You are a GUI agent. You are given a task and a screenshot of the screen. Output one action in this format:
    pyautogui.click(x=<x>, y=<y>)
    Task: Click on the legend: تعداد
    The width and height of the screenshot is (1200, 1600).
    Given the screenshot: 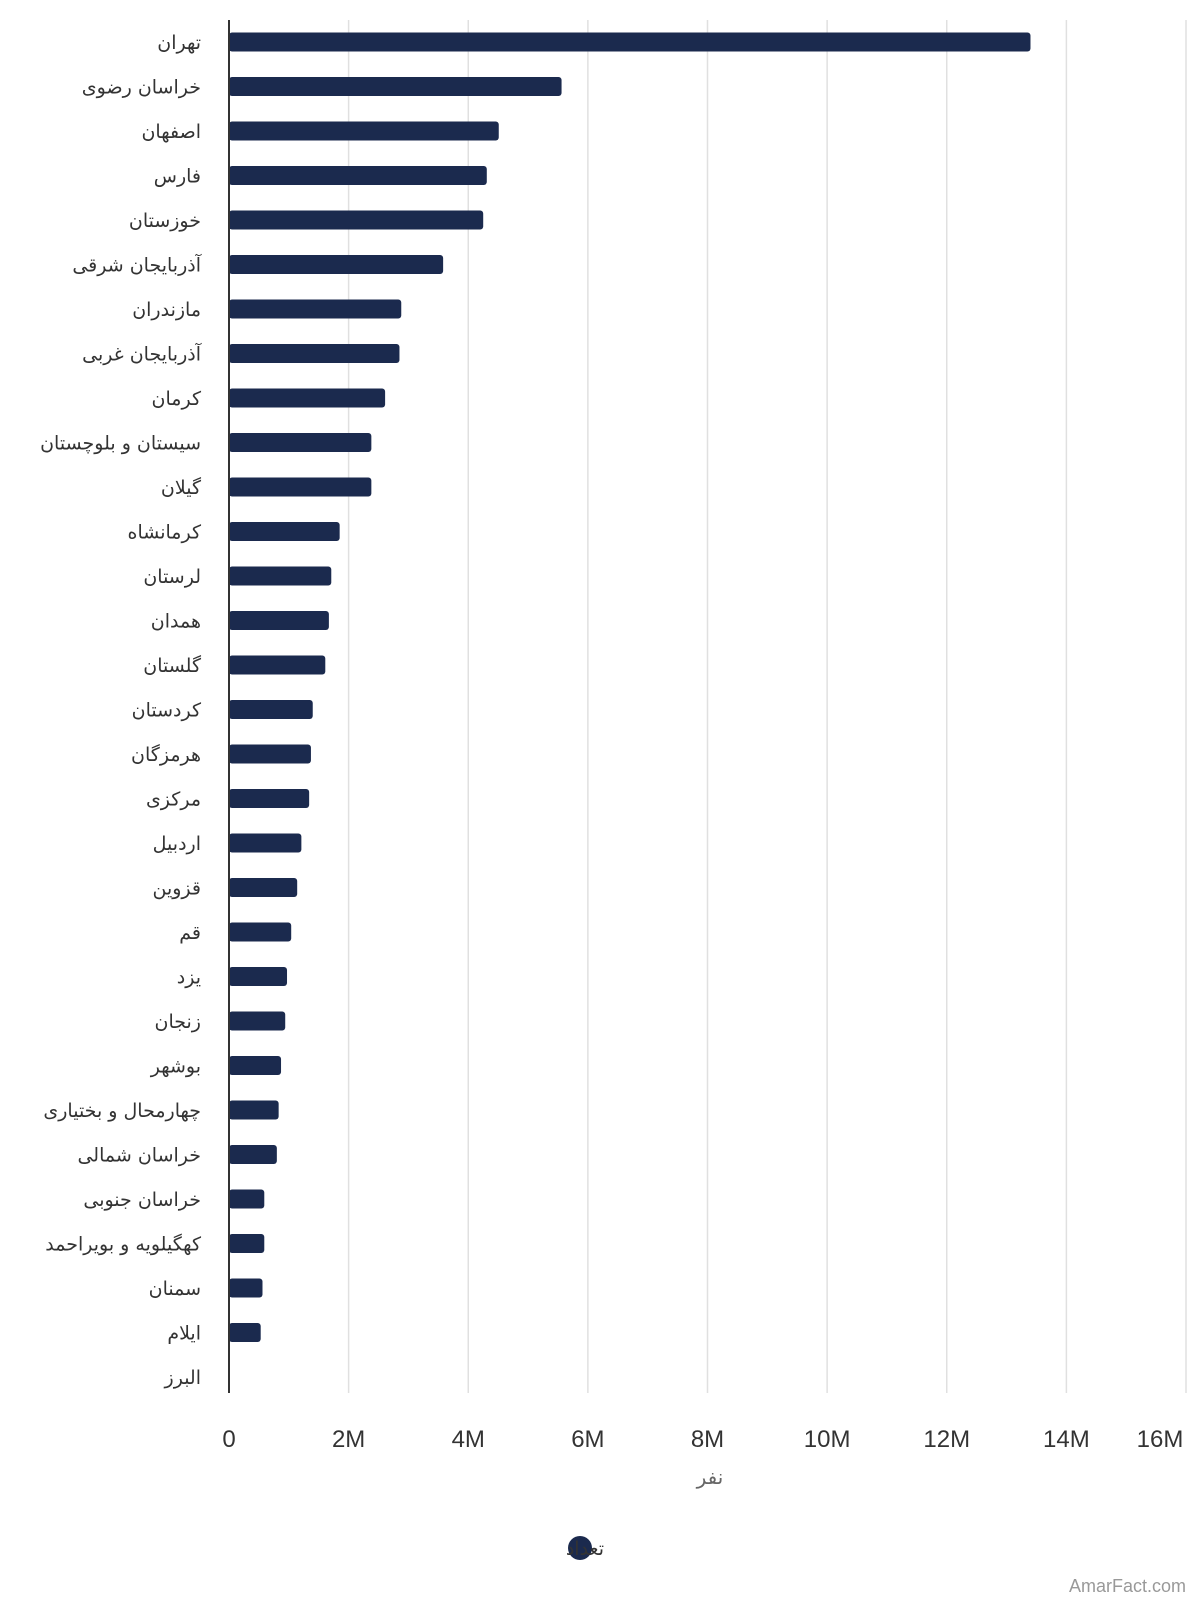 What is the action you would take?
    pyautogui.click(x=585, y=1548)
    